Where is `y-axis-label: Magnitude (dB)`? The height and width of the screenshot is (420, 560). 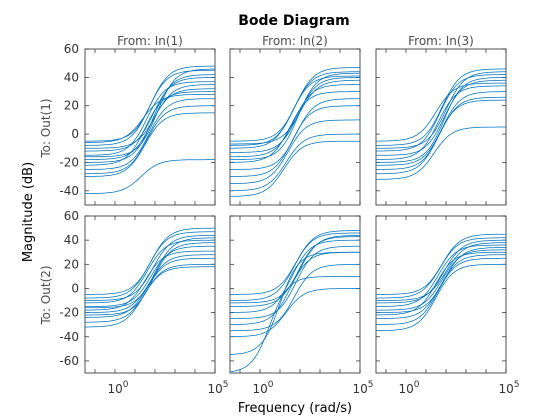 y-axis-label: Magnitude (dB) is located at coordinates (28, 212).